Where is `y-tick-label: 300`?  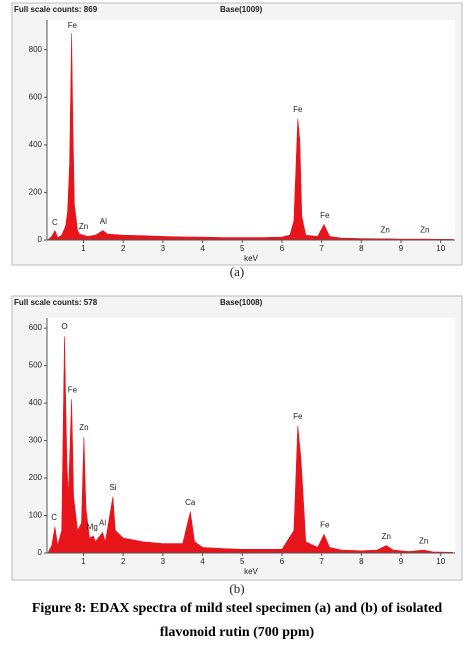
y-tick-label: 300 is located at coordinates (36, 440).